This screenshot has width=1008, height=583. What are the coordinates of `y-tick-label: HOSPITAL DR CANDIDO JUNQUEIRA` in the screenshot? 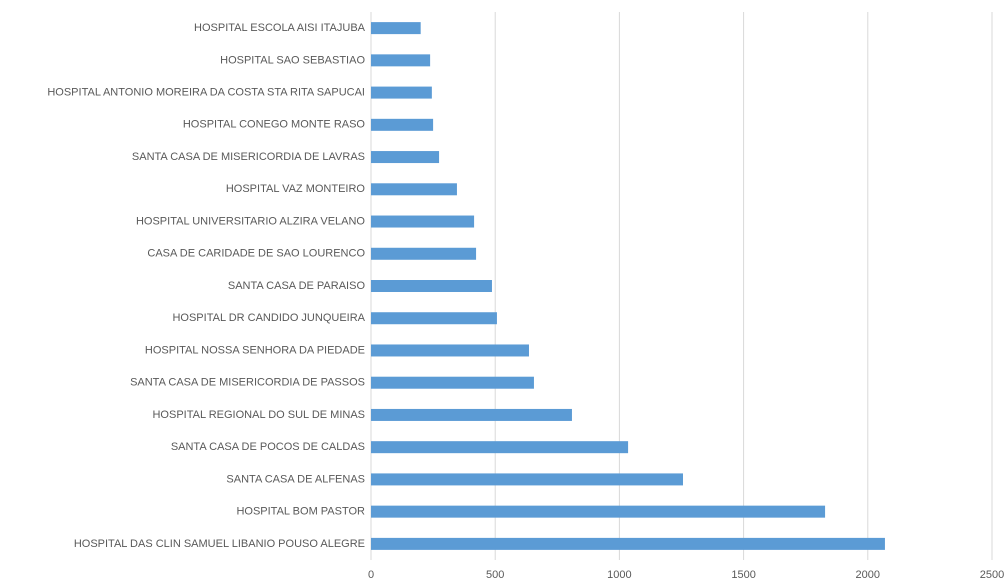 It's located at (268, 318).